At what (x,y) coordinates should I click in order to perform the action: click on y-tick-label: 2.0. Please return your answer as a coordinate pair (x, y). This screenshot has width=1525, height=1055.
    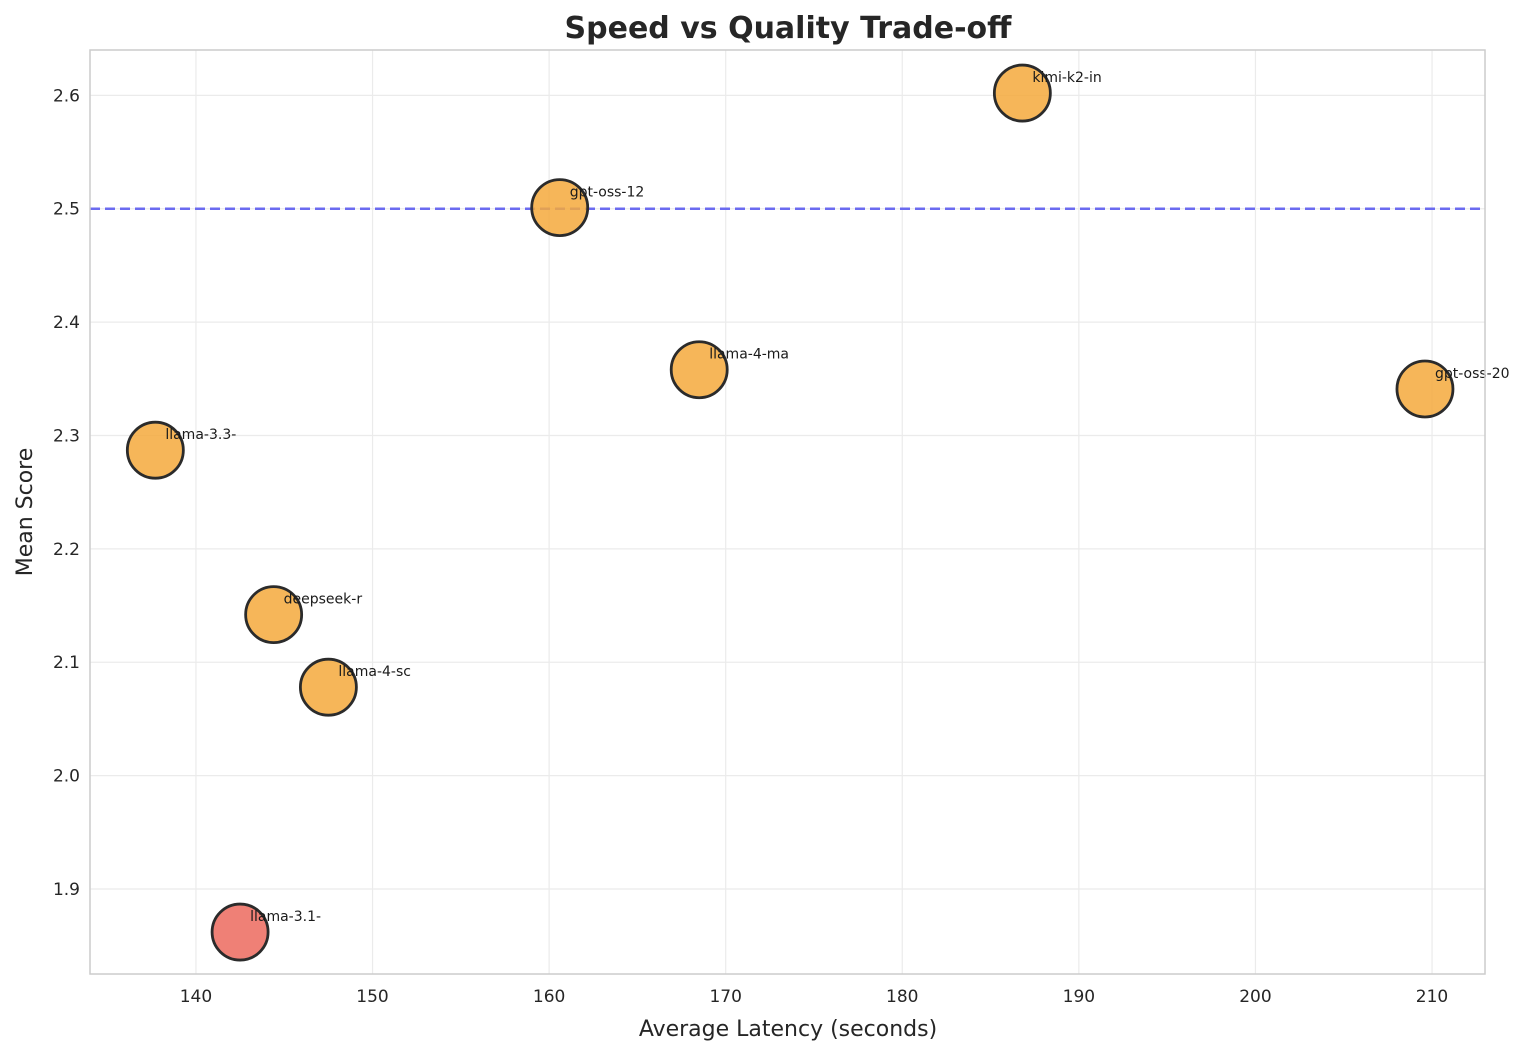
    Looking at the image, I should click on (66, 777).